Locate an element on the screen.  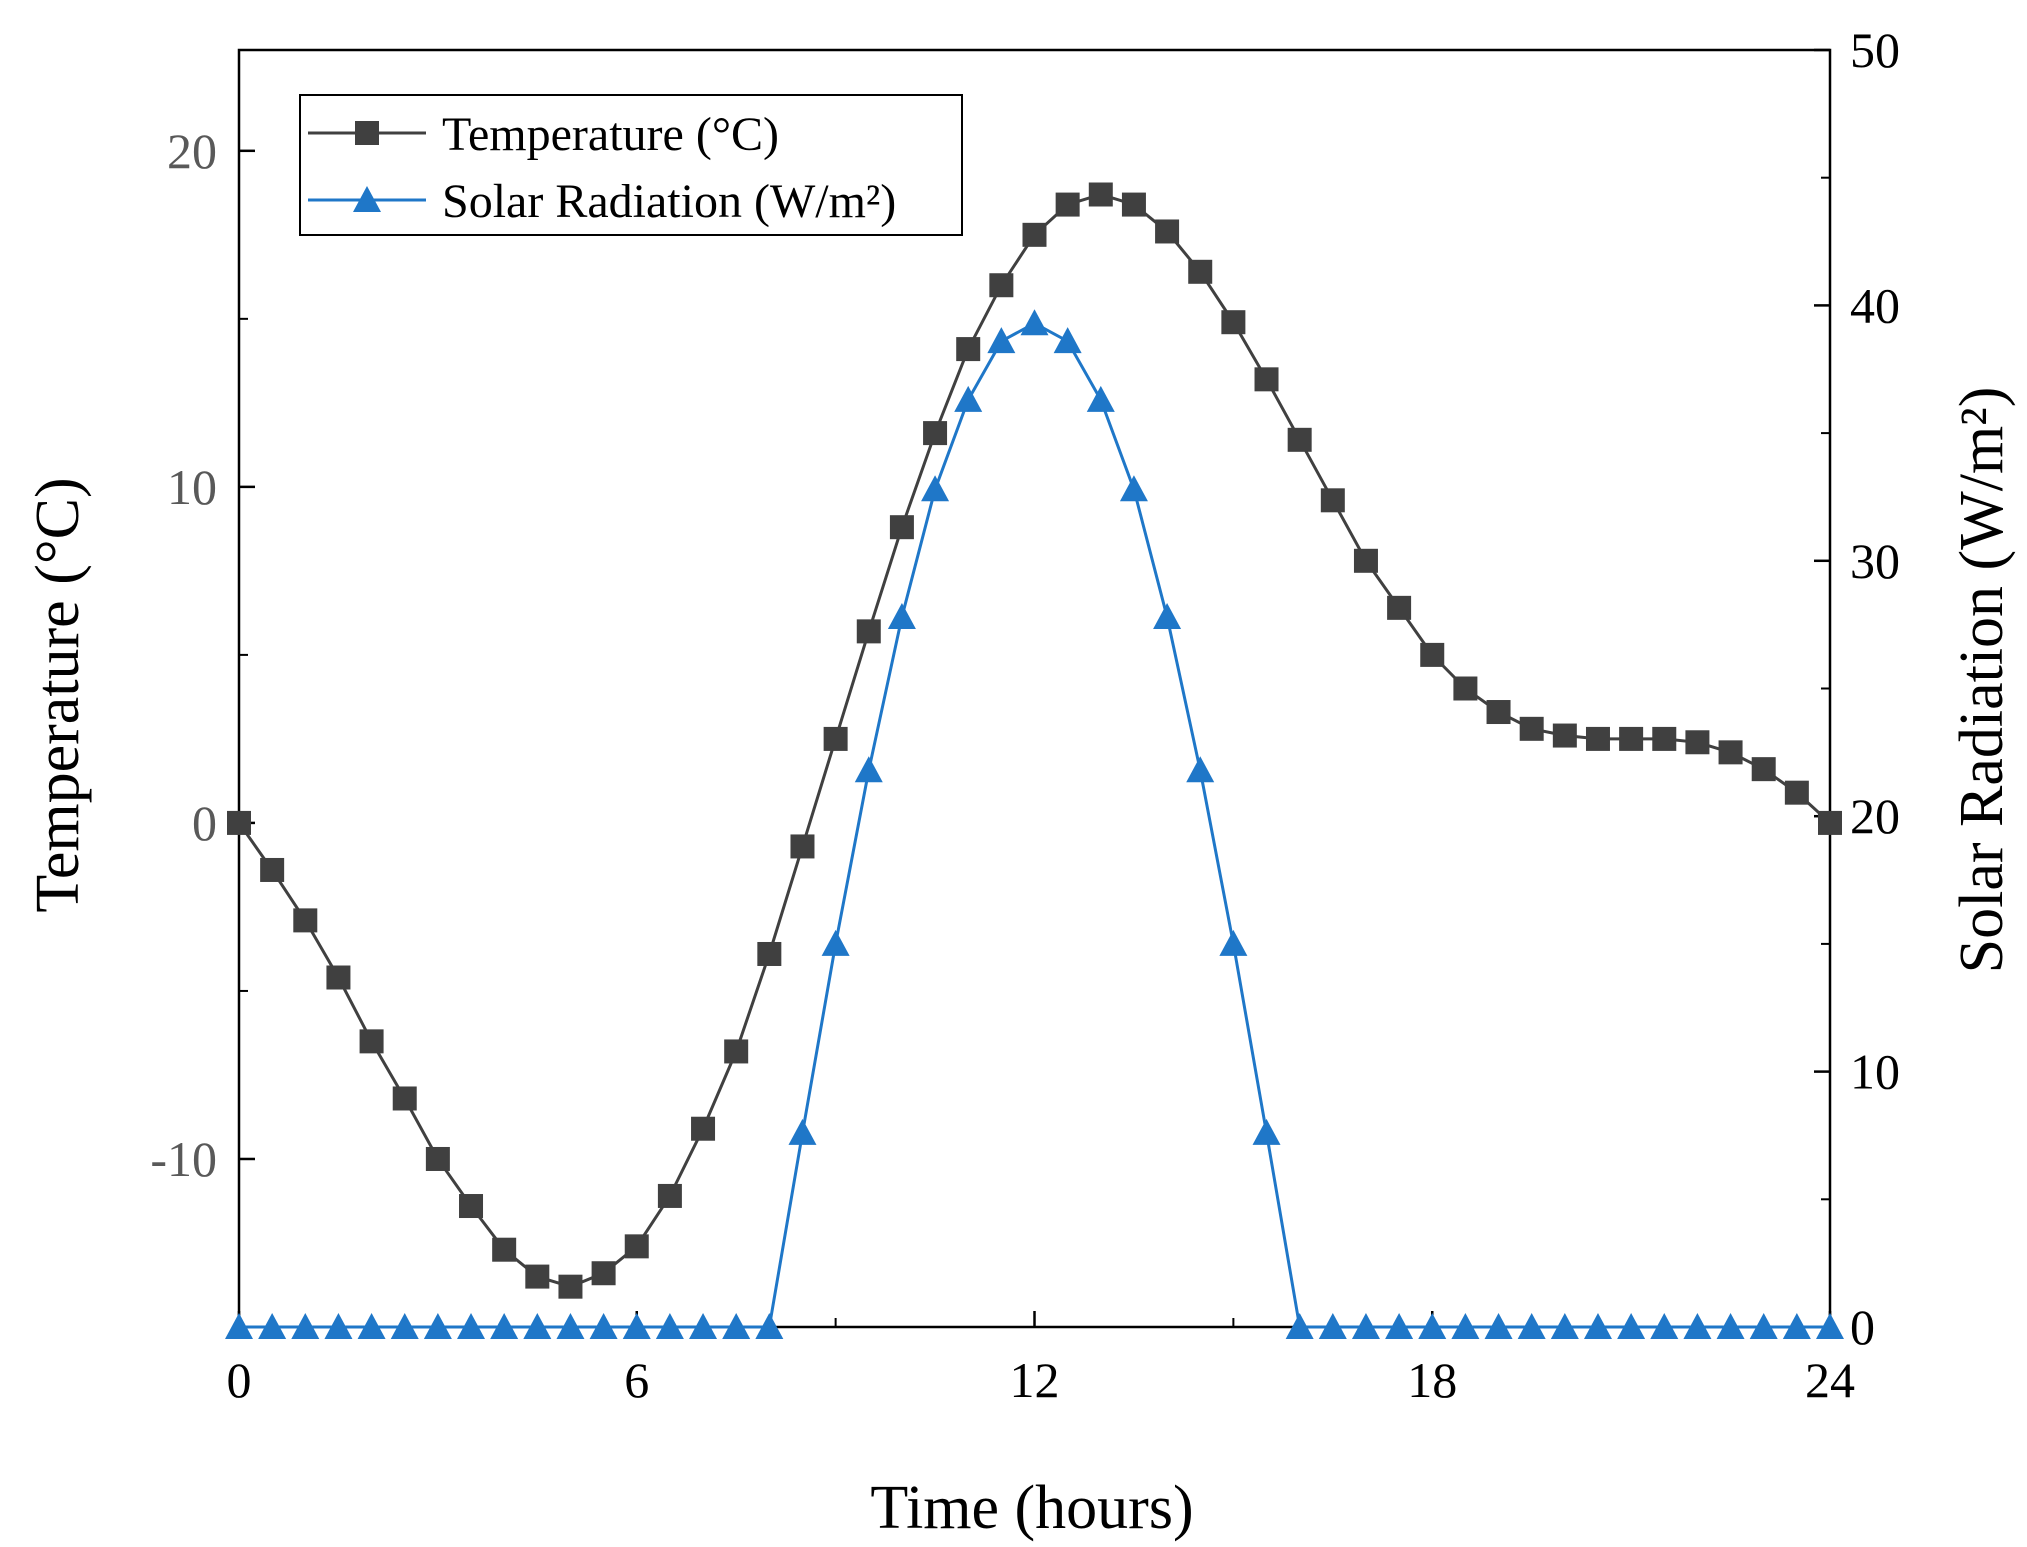
x-tick-label: 0 is located at coordinates (239, 1380).